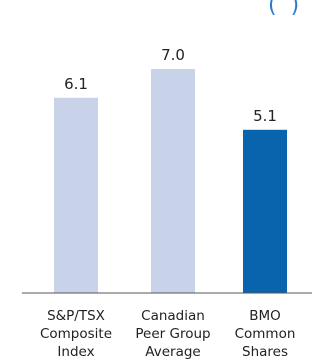 This screenshot has height=364, width=327. Describe the element at coordinates (265, 334) in the screenshot. I see `category-label-2-line-1: Common` at that location.